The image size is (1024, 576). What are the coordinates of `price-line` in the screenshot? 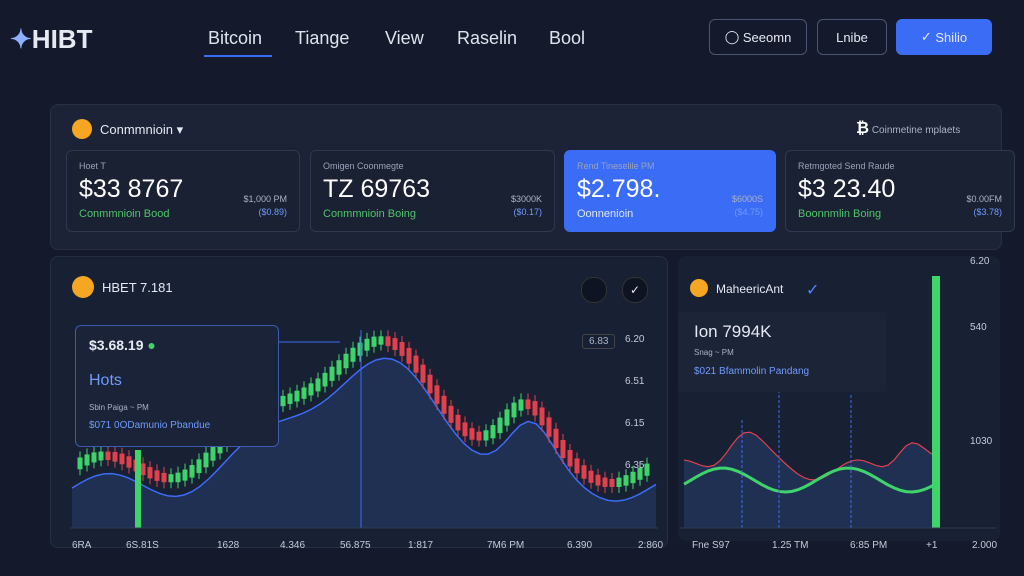 It's located at (810, 456).